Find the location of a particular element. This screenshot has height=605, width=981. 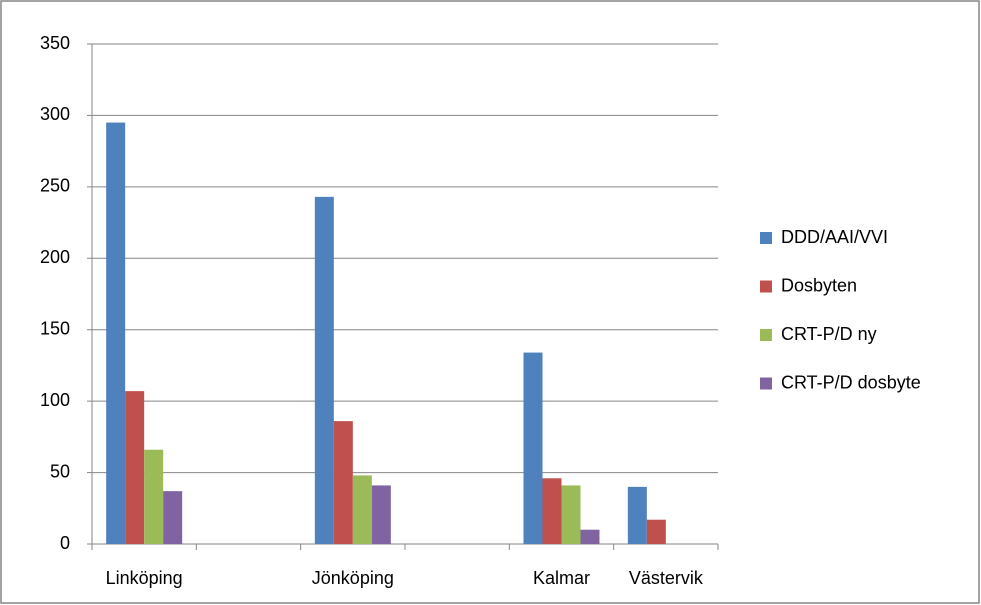

x-tick-label: Västervik is located at coordinates (666, 578).